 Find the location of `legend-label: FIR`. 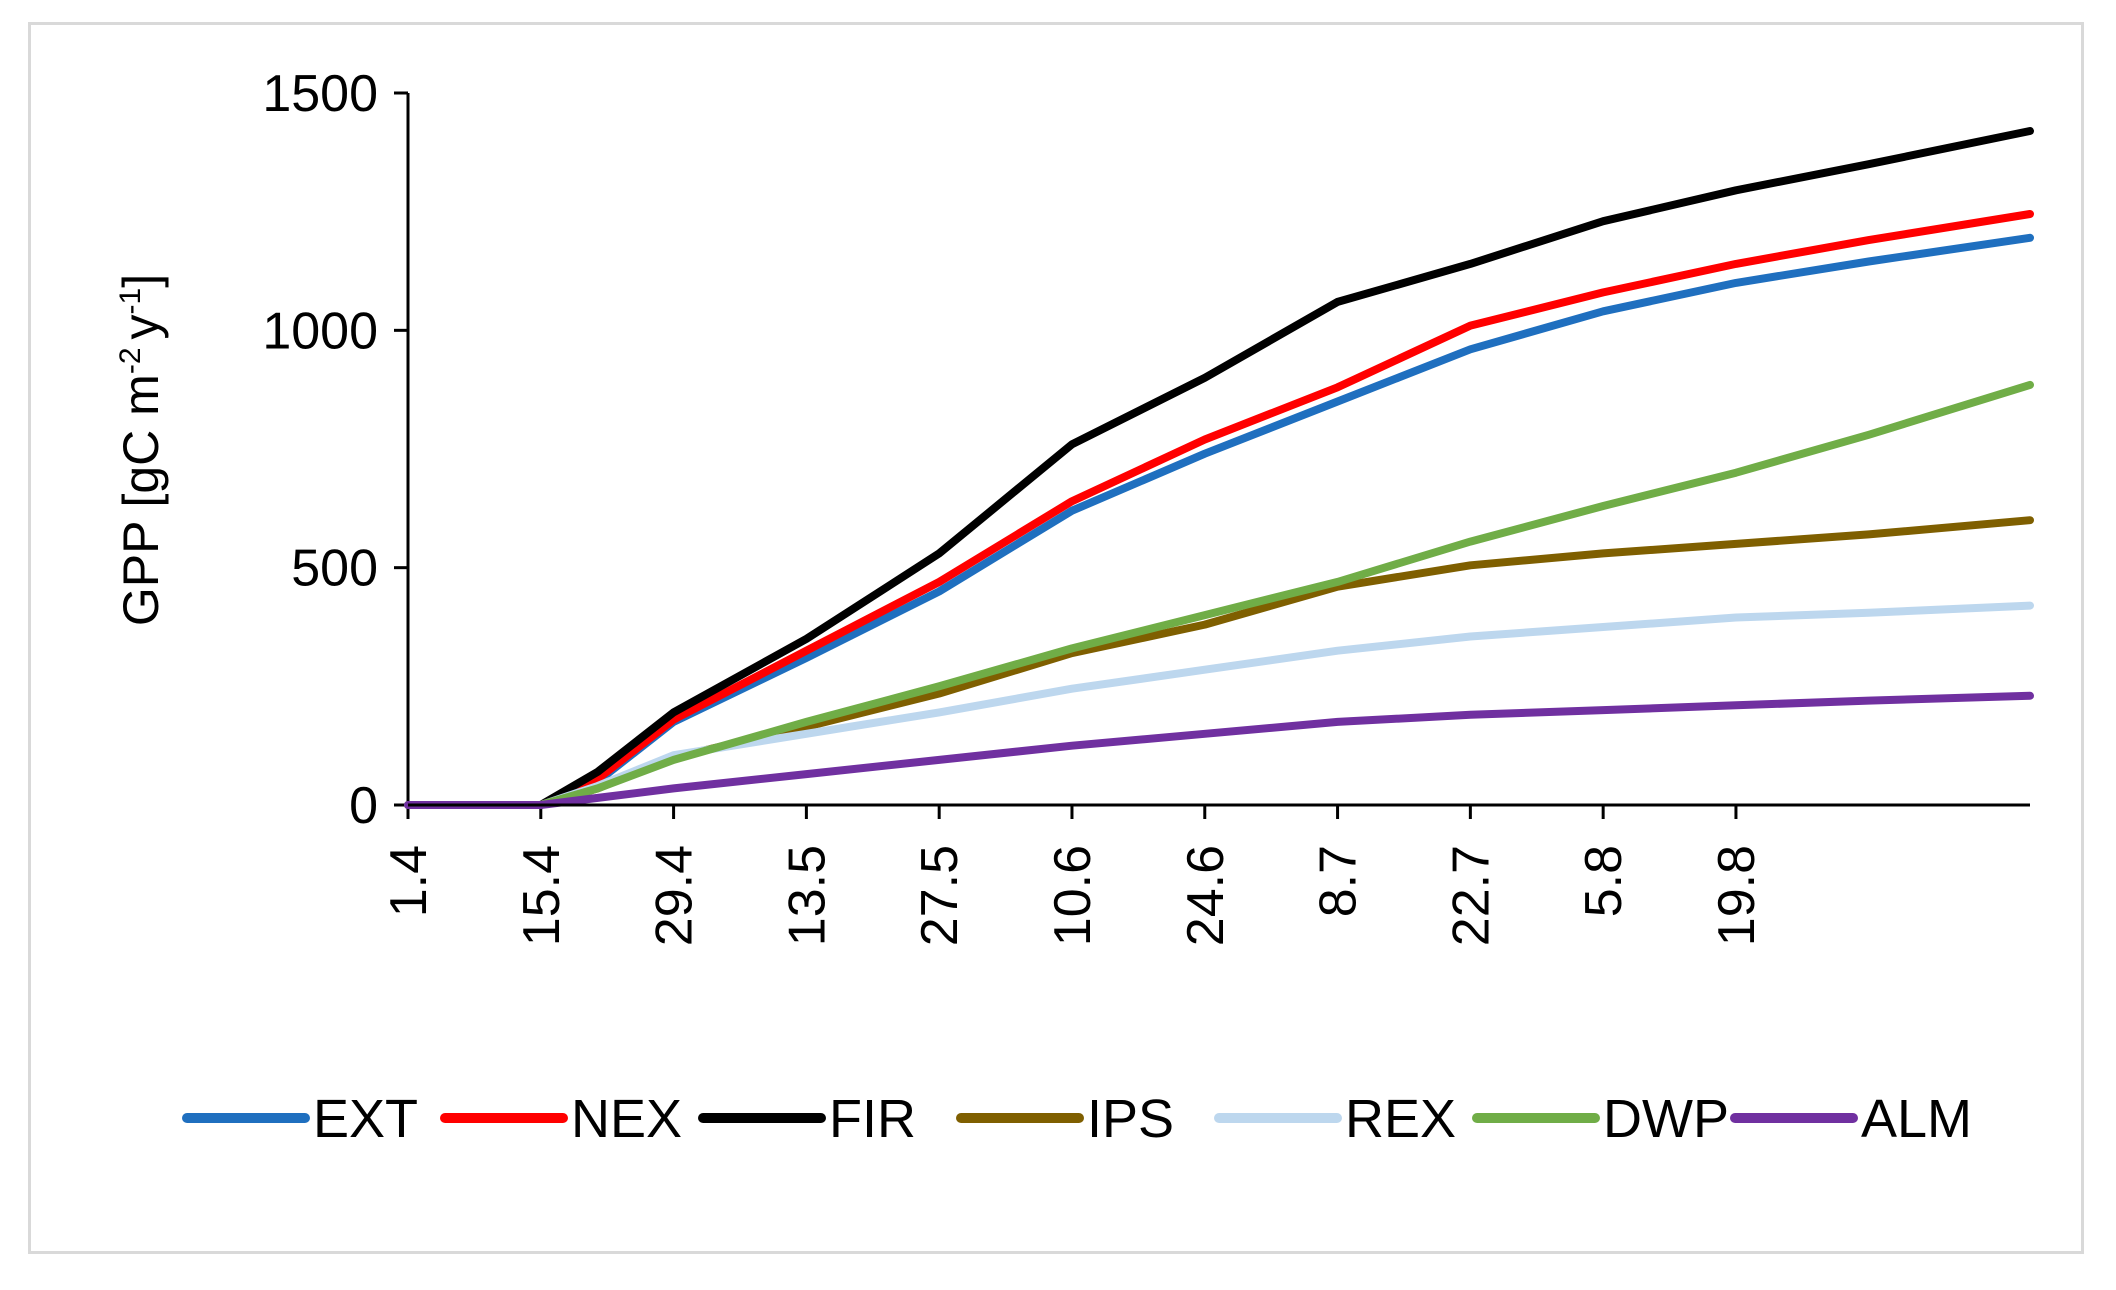

legend-label: FIR is located at coordinates (872, 1119).